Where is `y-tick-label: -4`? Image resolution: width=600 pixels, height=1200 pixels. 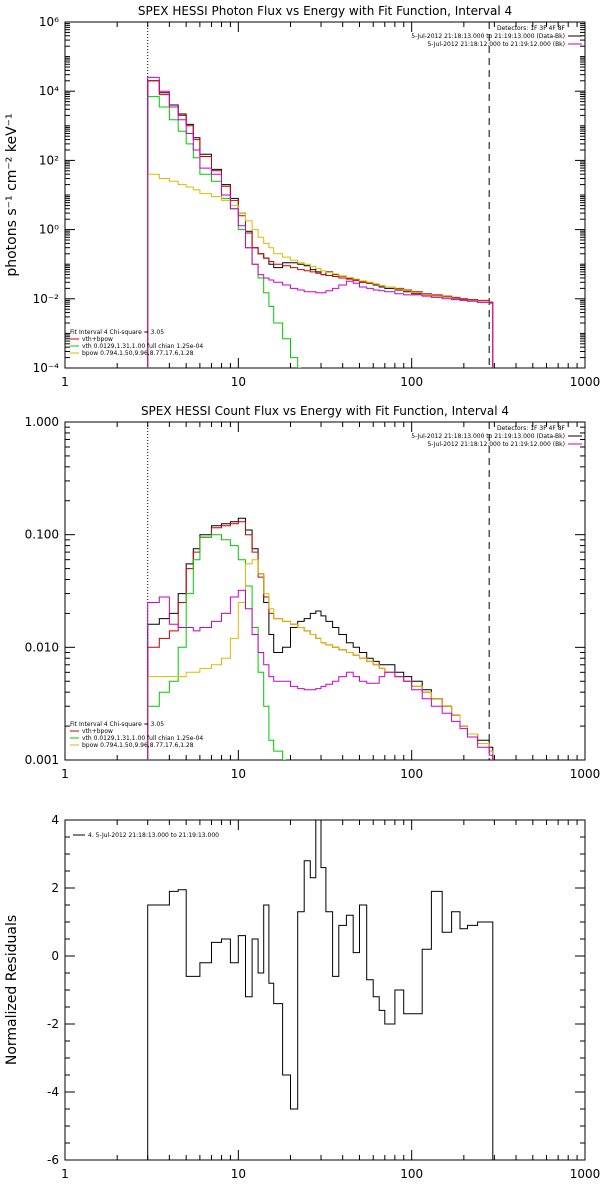
y-tick-label: -4 is located at coordinates (53, 1092).